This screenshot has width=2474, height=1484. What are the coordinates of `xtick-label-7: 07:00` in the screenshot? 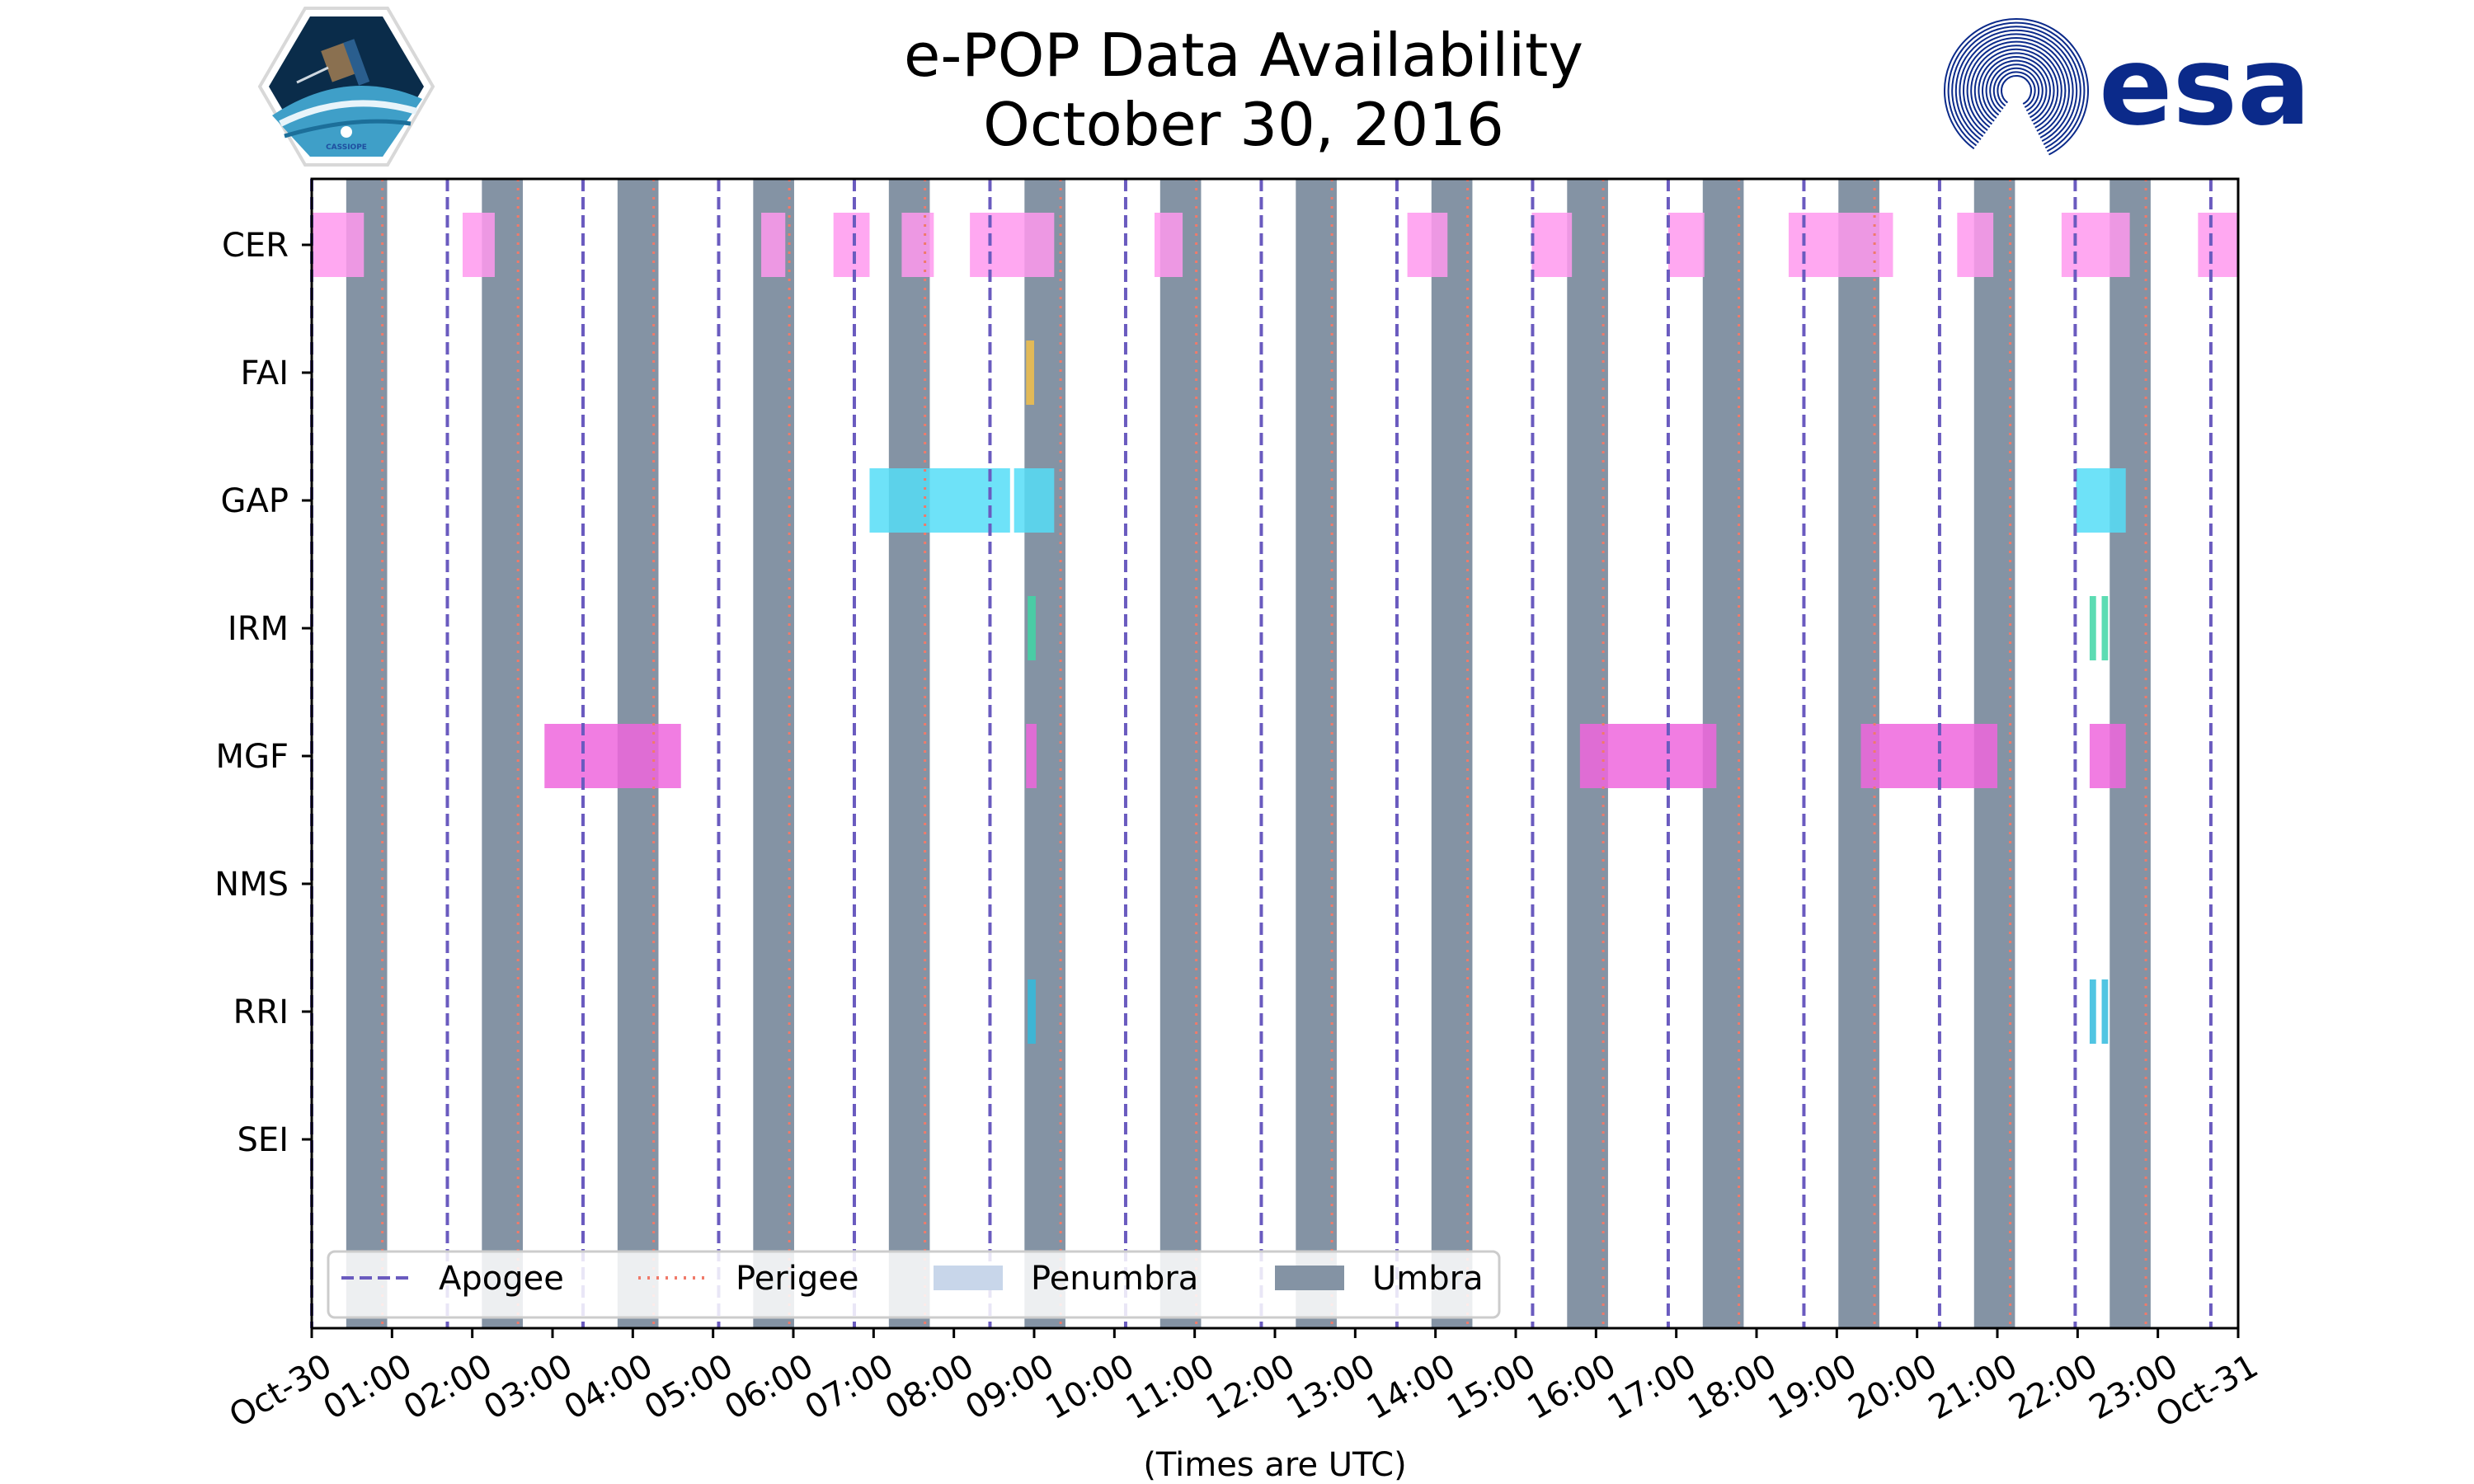 It's located at (849, 1387).